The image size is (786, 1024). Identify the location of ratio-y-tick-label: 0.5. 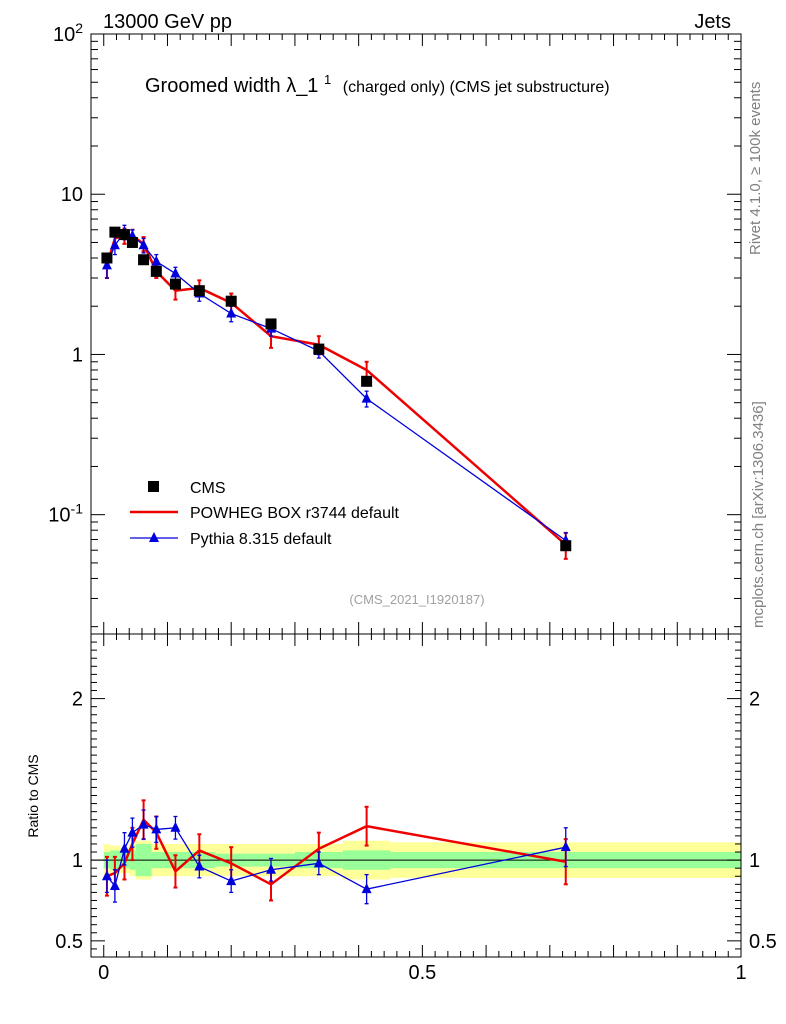
(69, 942).